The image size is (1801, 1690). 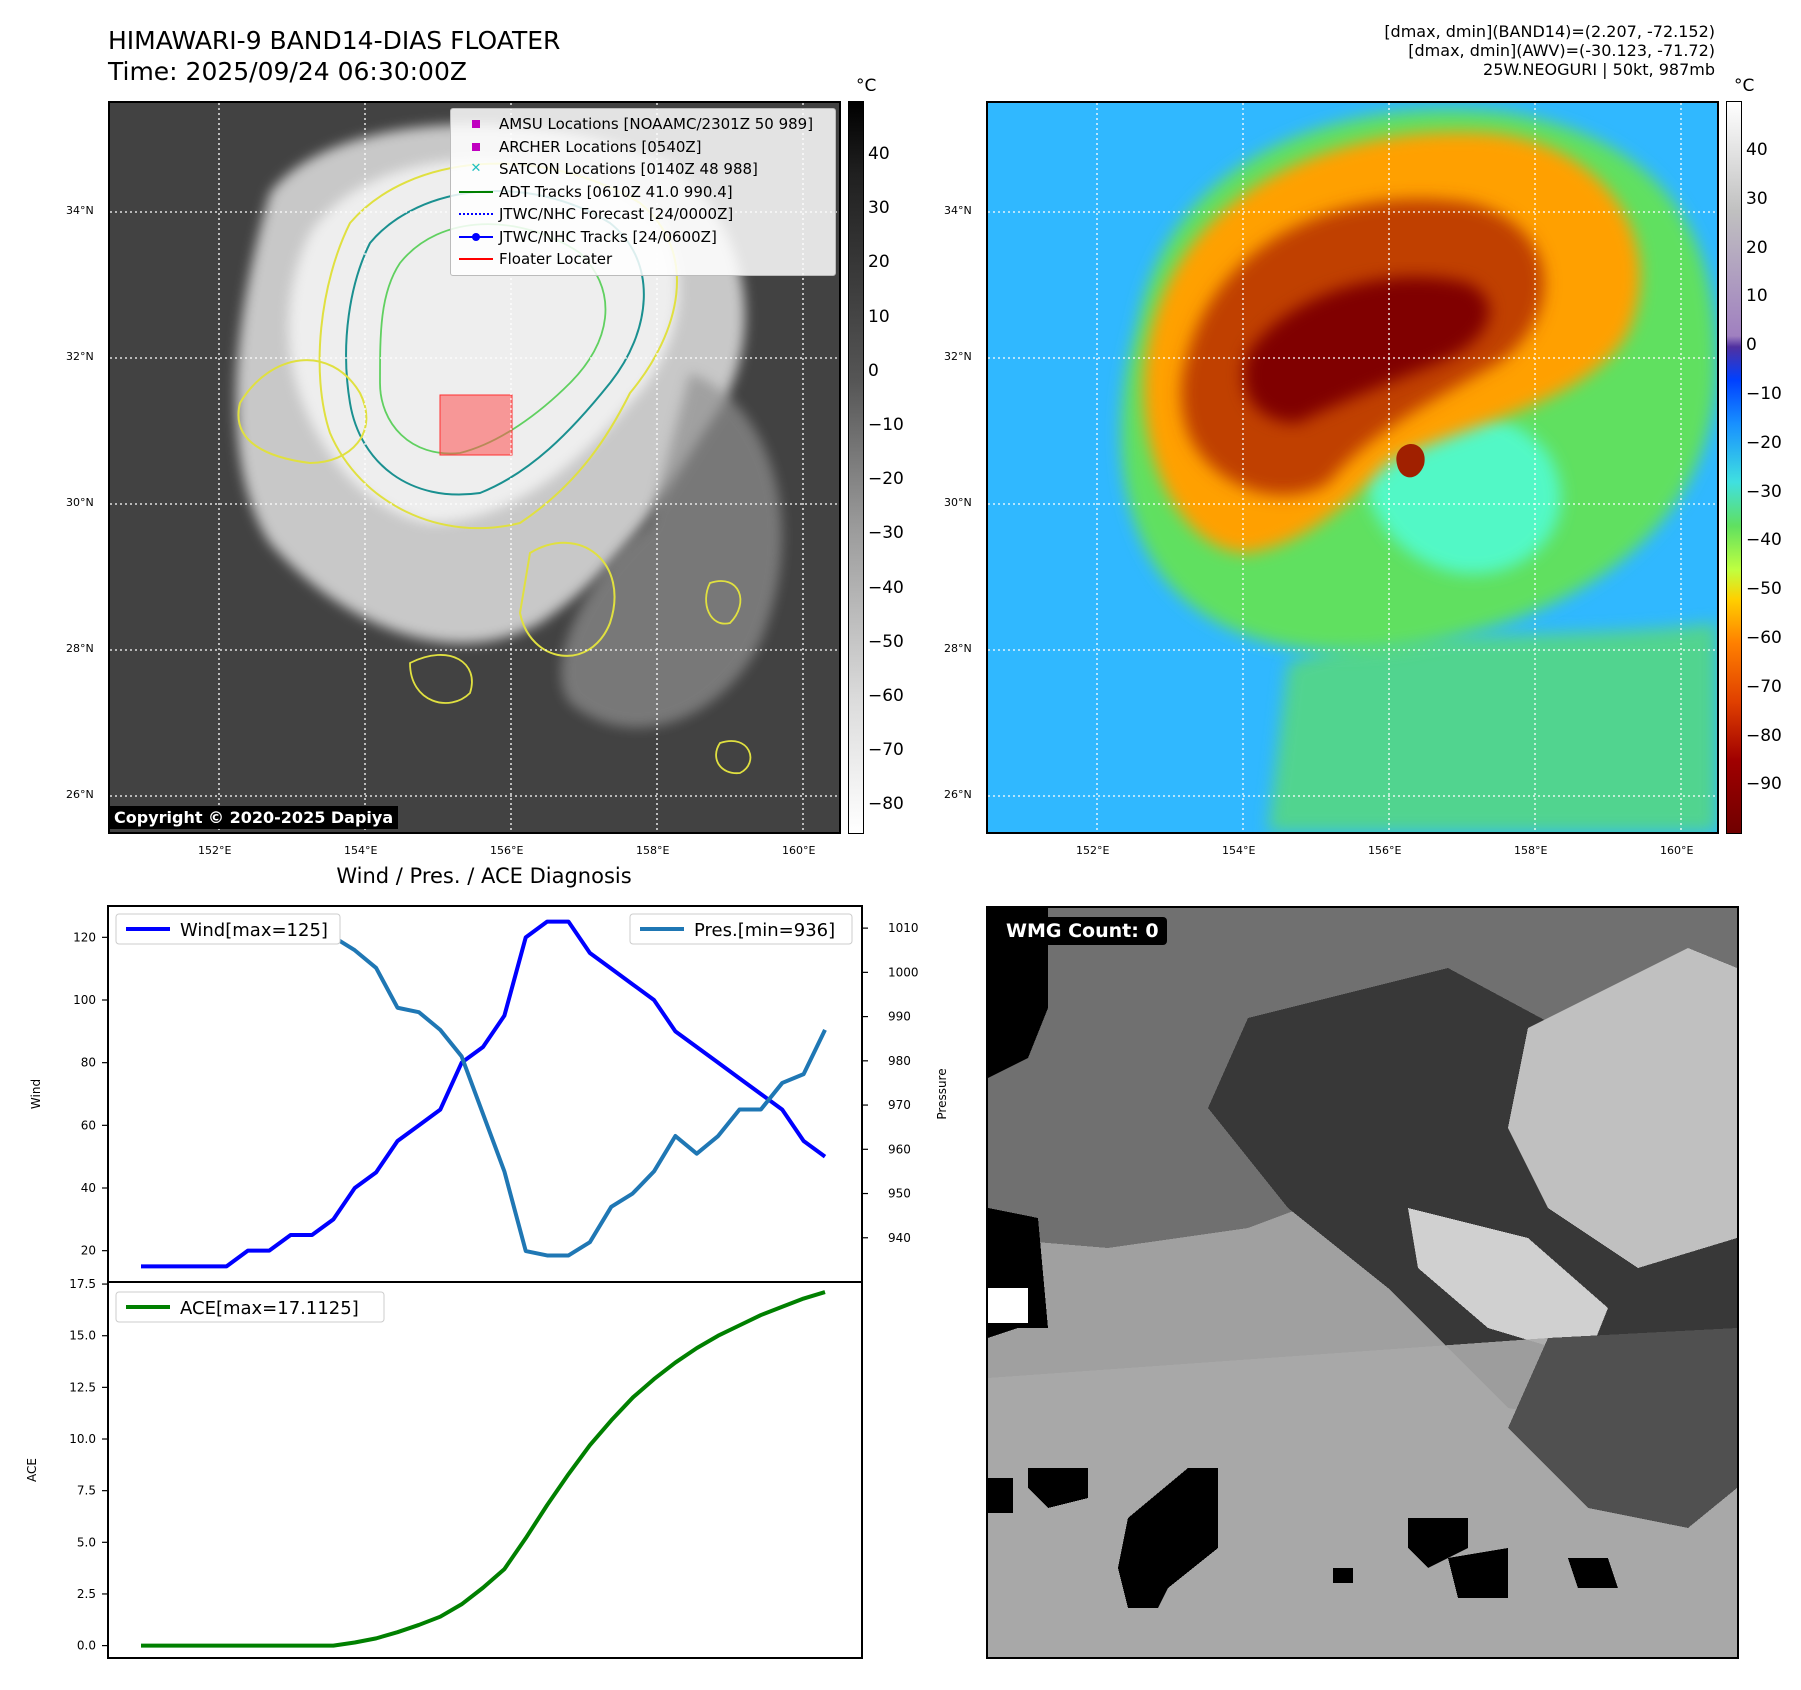 What do you see at coordinates (886, 587) in the screenshot?
I see `band14-colorbar-tick: −40` at bounding box center [886, 587].